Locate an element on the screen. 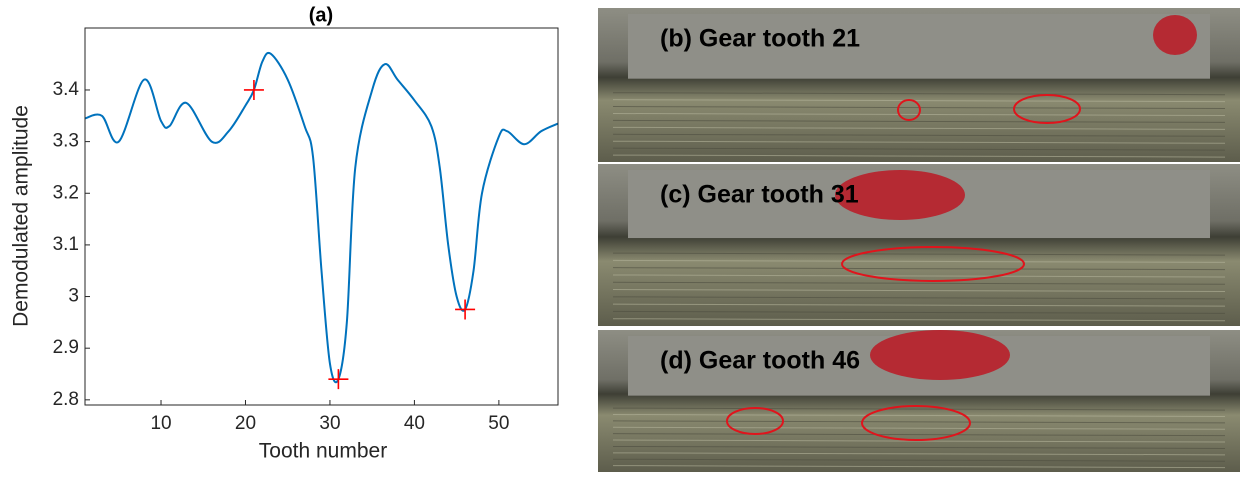 The width and height of the screenshot is (1240, 477). y-axis-label: Demodulated amplitude is located at coordinates (21, 216).